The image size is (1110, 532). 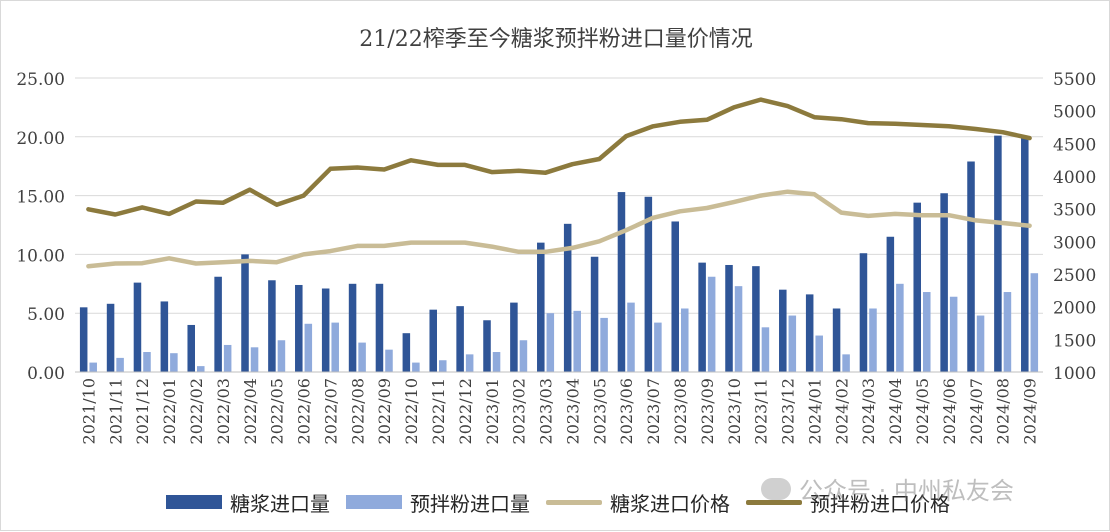 What do you see at coordinates (357, 411) in the screenshot?
I see `x-tick-label: 2022/08` at bounding box center [357, 411].